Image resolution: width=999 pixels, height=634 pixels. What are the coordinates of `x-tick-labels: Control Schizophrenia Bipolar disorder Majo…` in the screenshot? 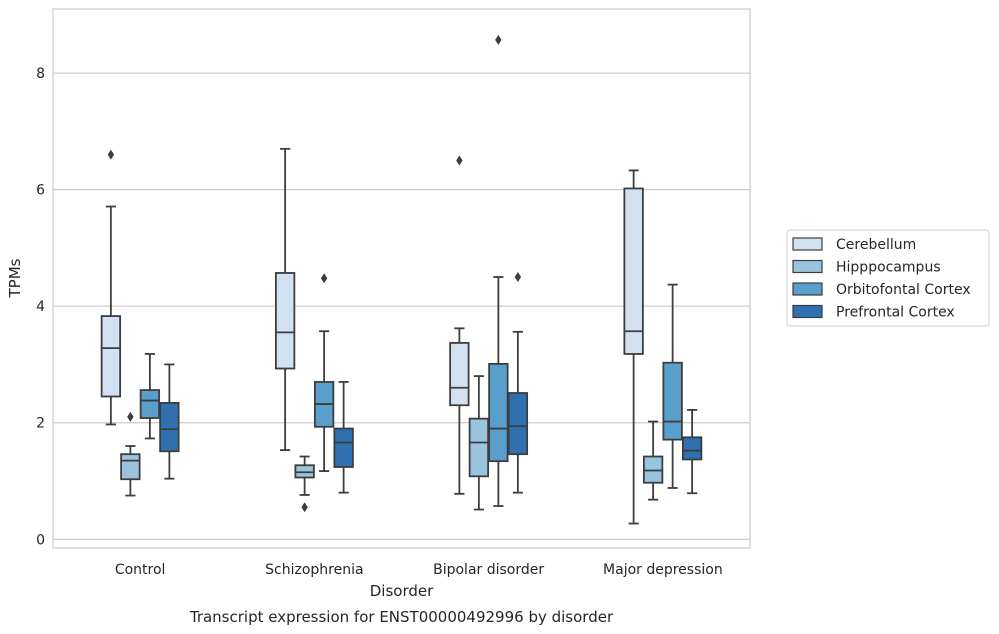 It's located at (419, 570).